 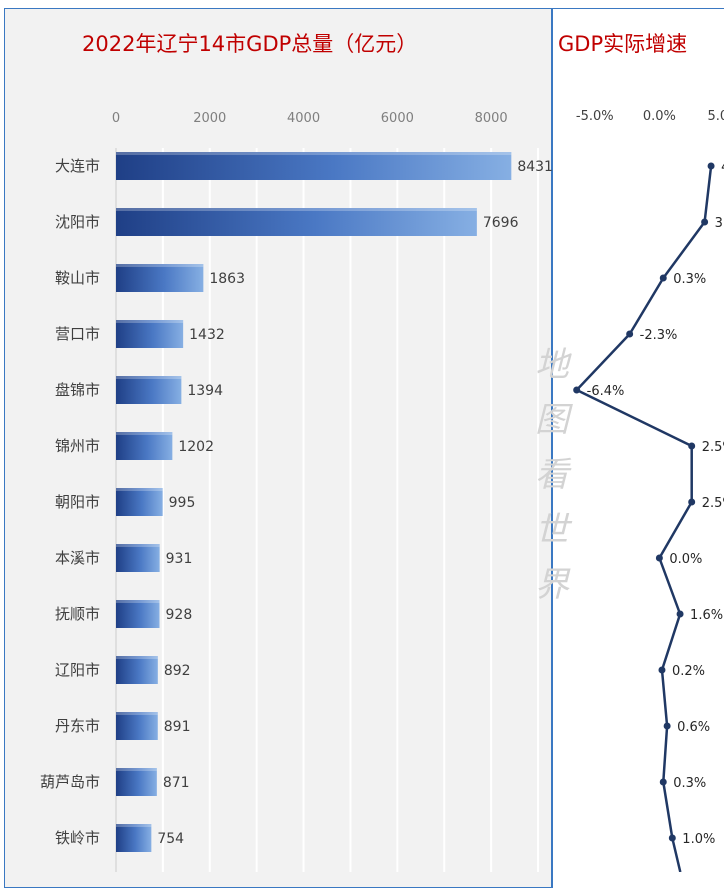 I want to click on watermark-char: 界, so click(x=552, y=585).